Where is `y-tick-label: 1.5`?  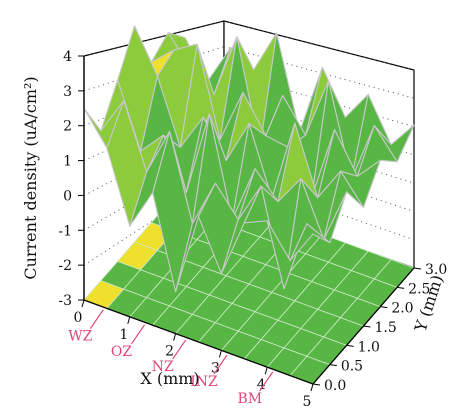 y-tick-label: 1.5 is located at coordinates (386, 328).